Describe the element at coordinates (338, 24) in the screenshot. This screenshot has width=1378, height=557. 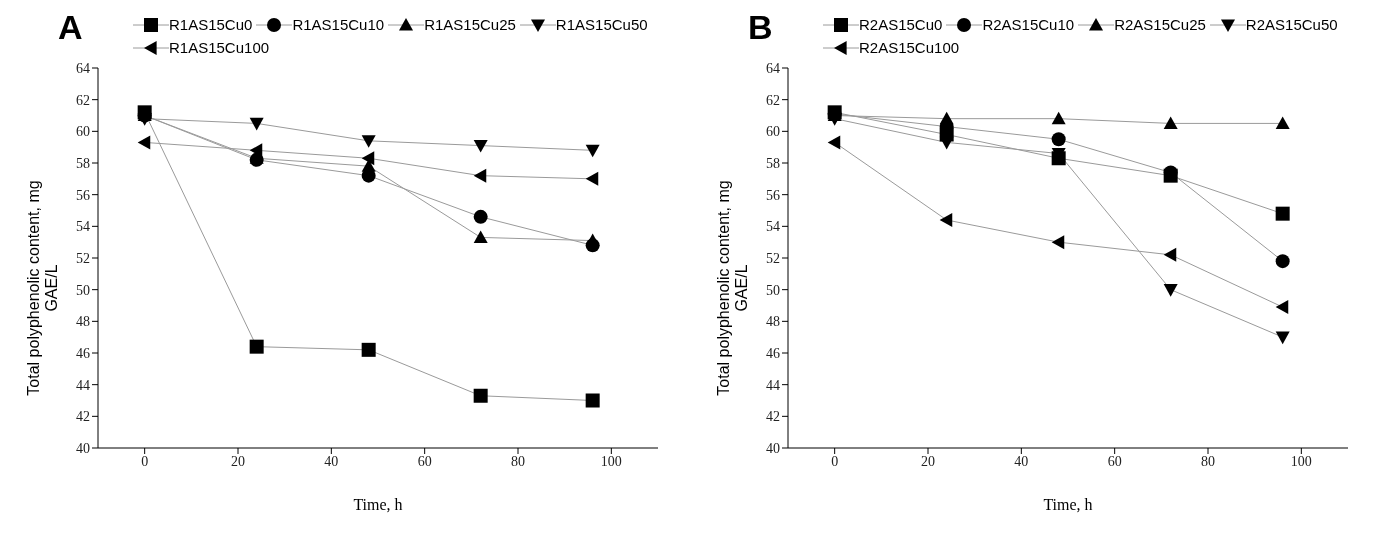
I see `legend-label: R1AS15Cu10` at that location.